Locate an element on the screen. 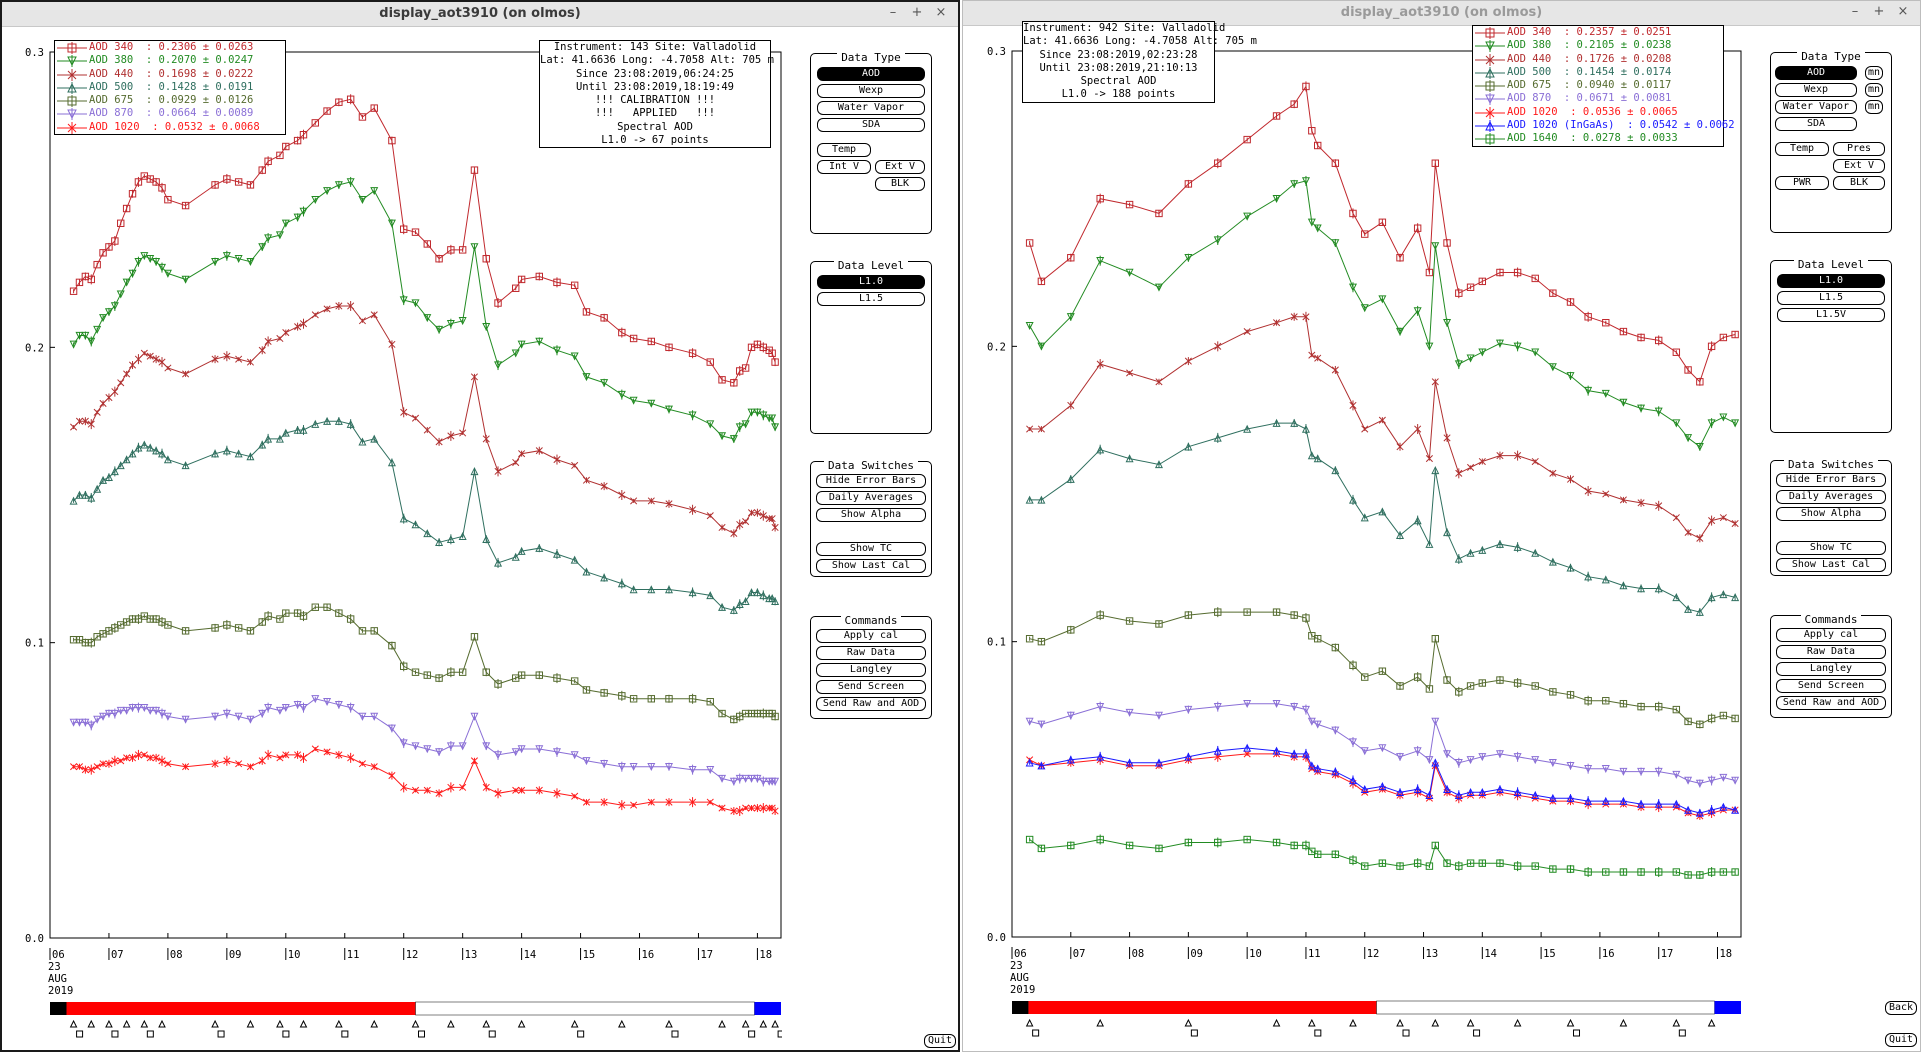 This screenshot has width=1921, height=1052. x-tick-label: 08 is located at coordinates (1138, 954).